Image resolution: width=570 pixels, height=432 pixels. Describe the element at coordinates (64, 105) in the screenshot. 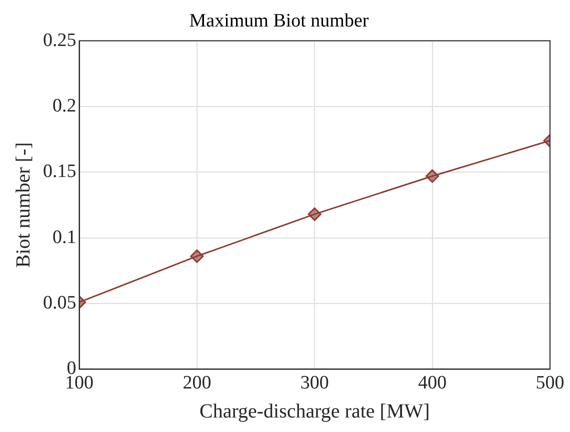

I see `y-tick-label: 0.2` at that location.